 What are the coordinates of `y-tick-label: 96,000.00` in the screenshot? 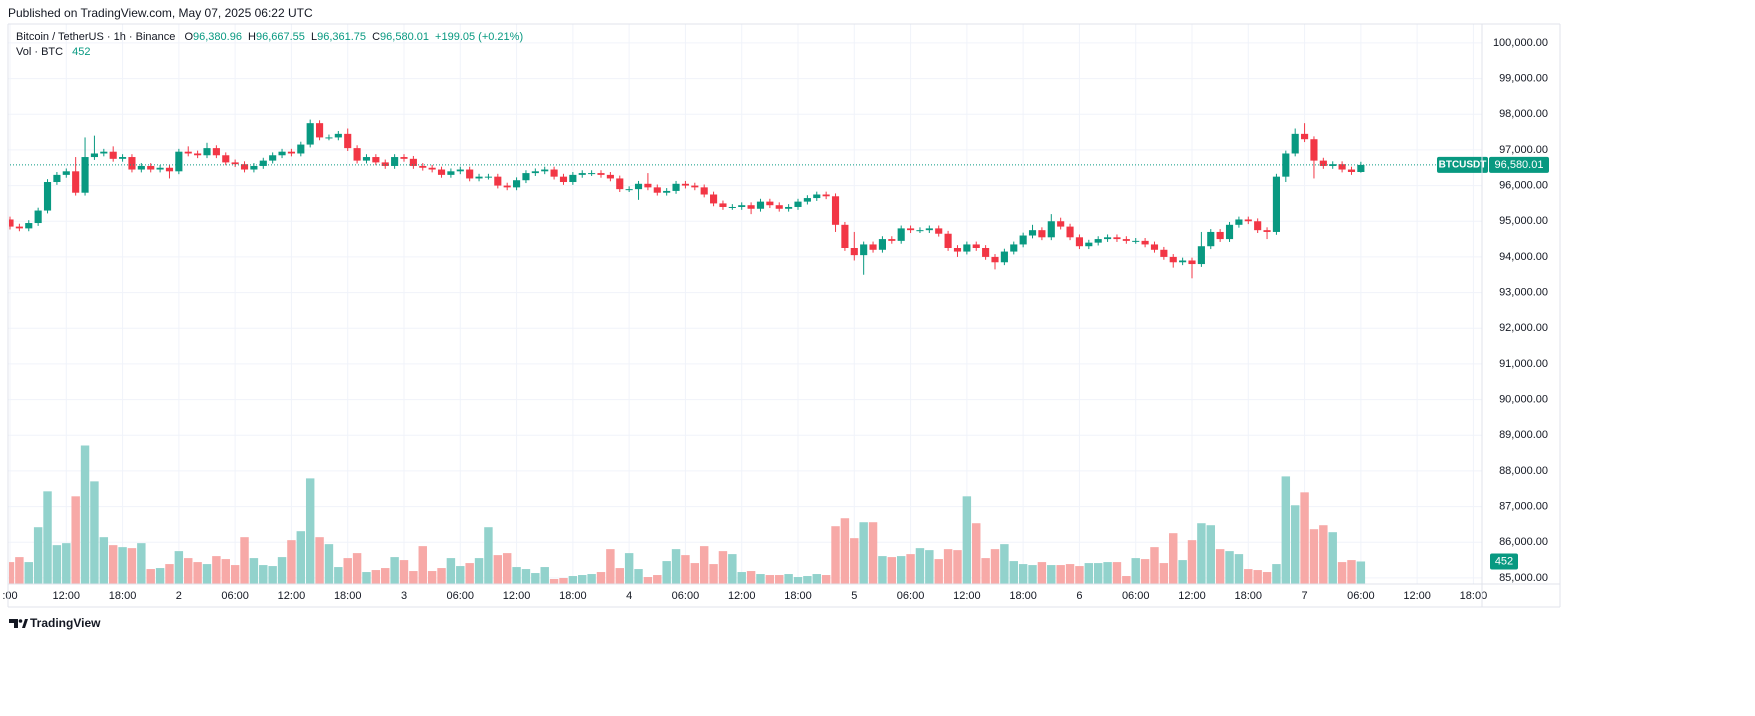 It's located at (1523, 185).